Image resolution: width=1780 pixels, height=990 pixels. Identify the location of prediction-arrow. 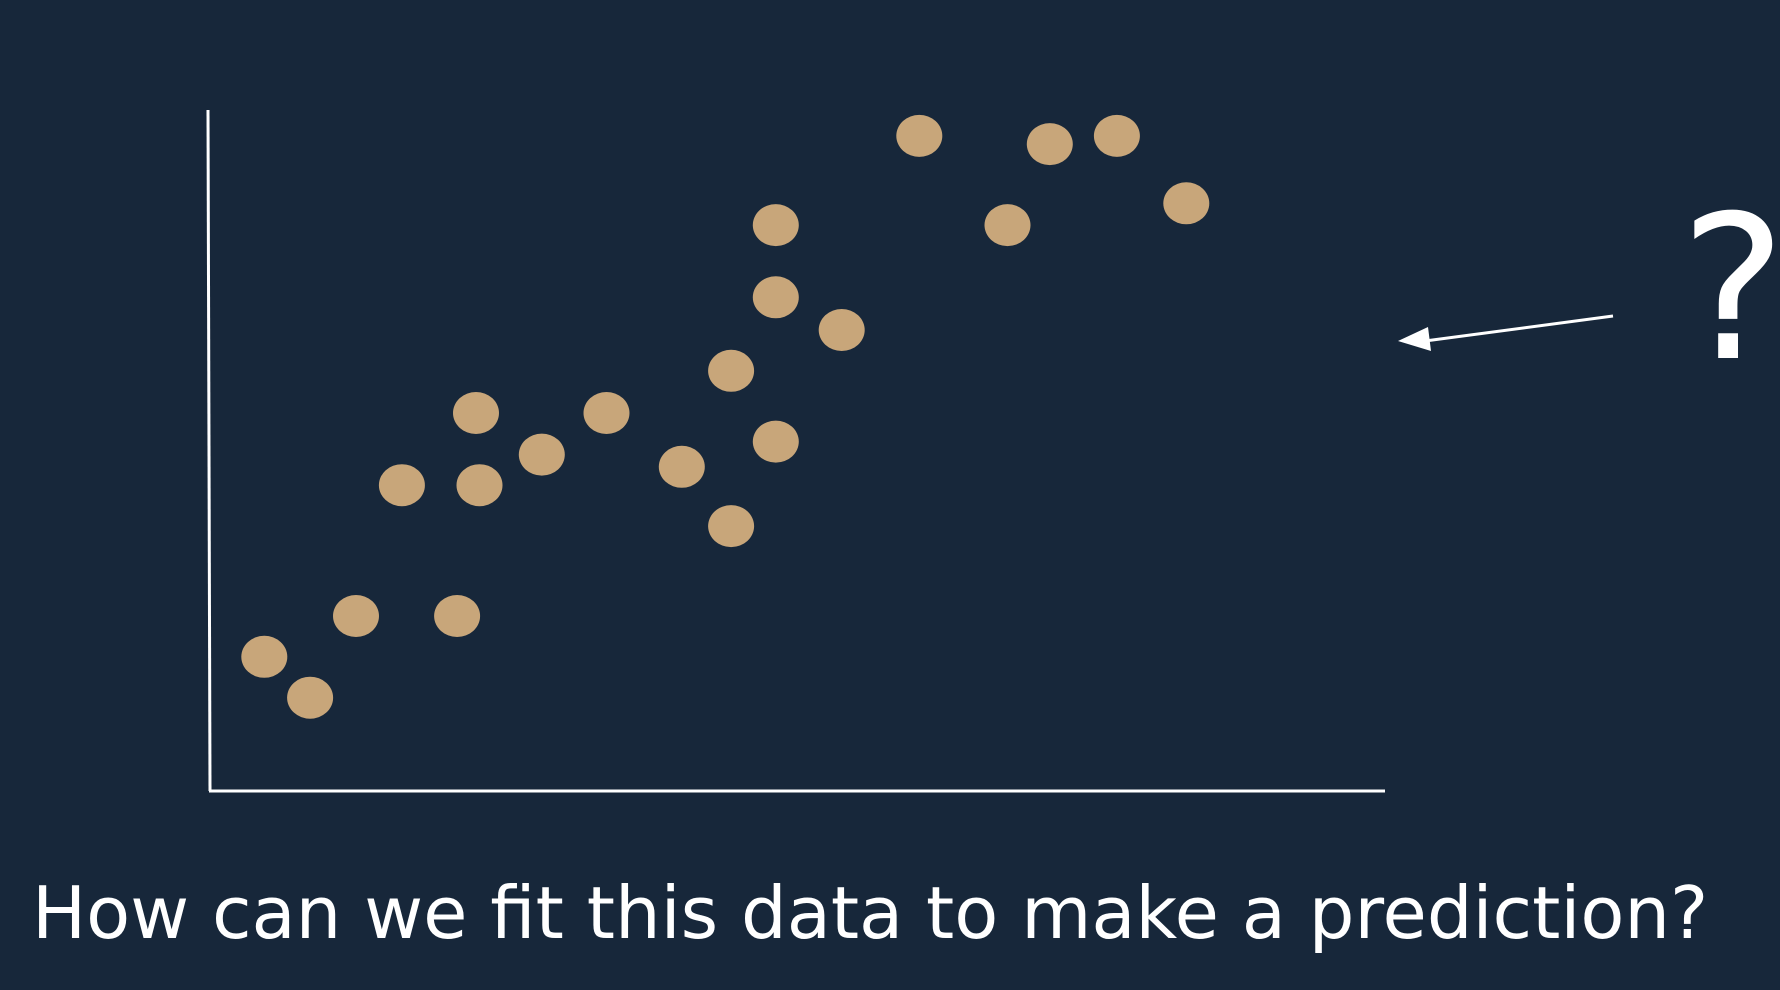
(1506, 332).